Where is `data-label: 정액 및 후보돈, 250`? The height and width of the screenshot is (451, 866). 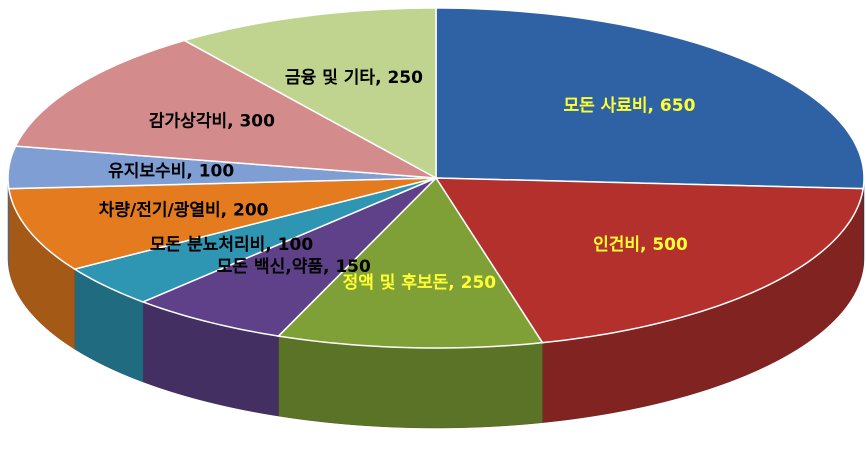
data-label: 정액 및 후보돈, 250 is located at coordinates (420, 282).